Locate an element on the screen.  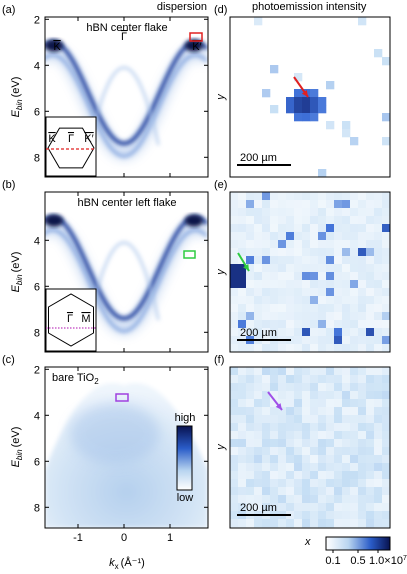
band-max is located at coordinates (54, 45).